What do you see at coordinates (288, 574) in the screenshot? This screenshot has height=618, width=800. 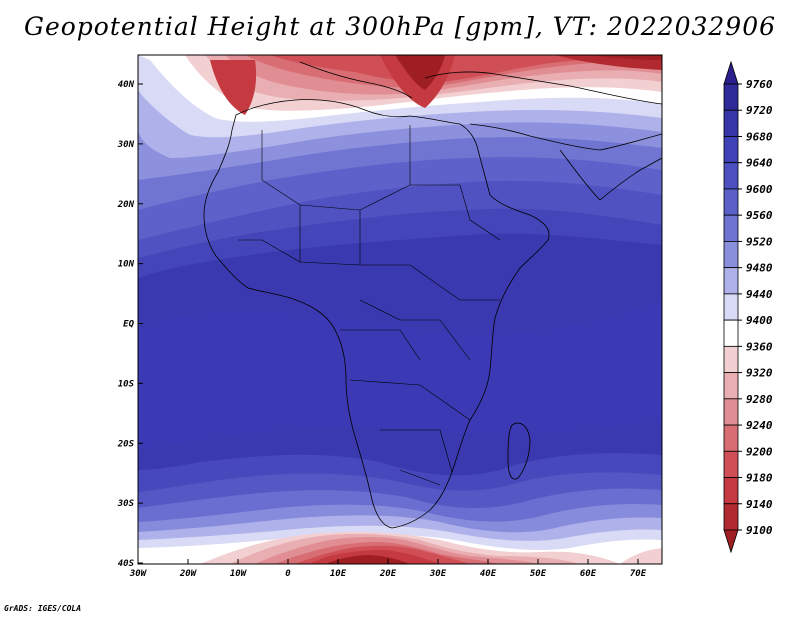 I see `lon-label: 0` at bounding box center [288, 574].